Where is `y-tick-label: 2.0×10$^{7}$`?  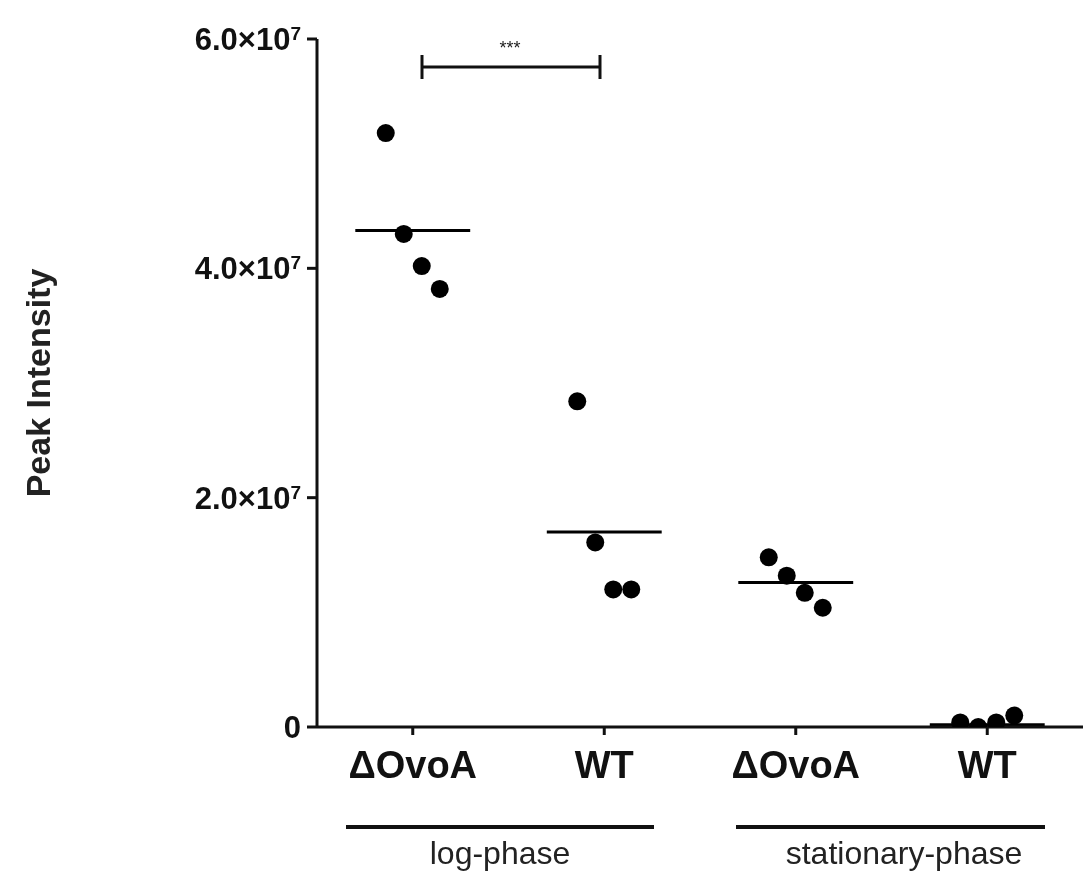
y-tick-label: 2.0×10$^{7}$ is located at coordinates (247, 498).